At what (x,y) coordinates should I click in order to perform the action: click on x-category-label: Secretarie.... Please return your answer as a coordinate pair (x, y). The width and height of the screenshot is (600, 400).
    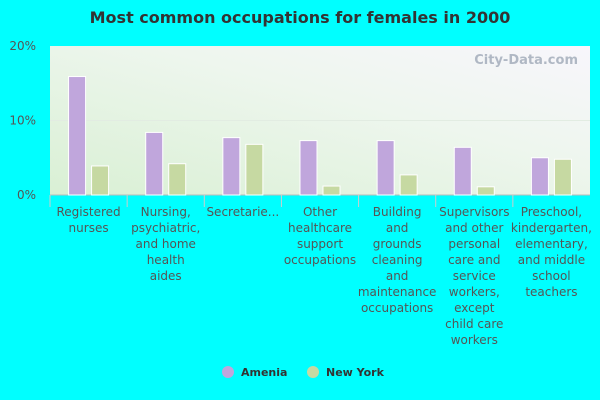
    Looking at the image, I should click on (242, 212).